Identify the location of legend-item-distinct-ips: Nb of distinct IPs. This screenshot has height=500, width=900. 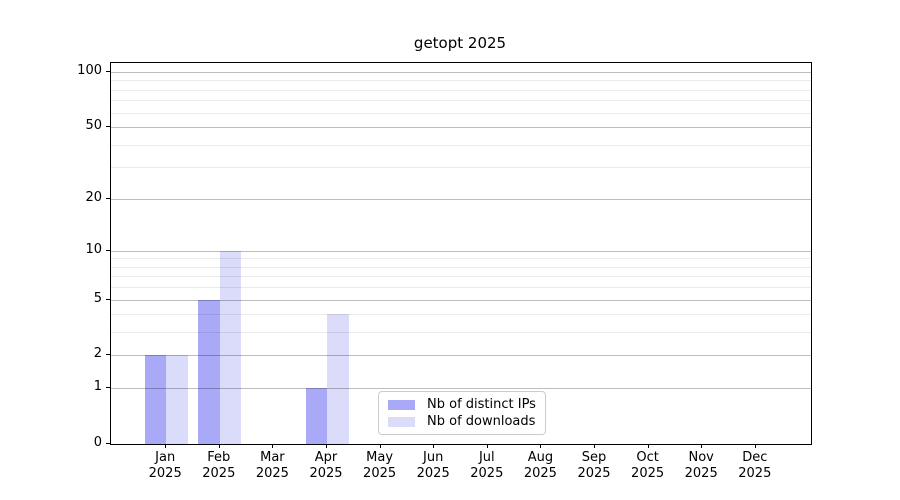
(462, 404).